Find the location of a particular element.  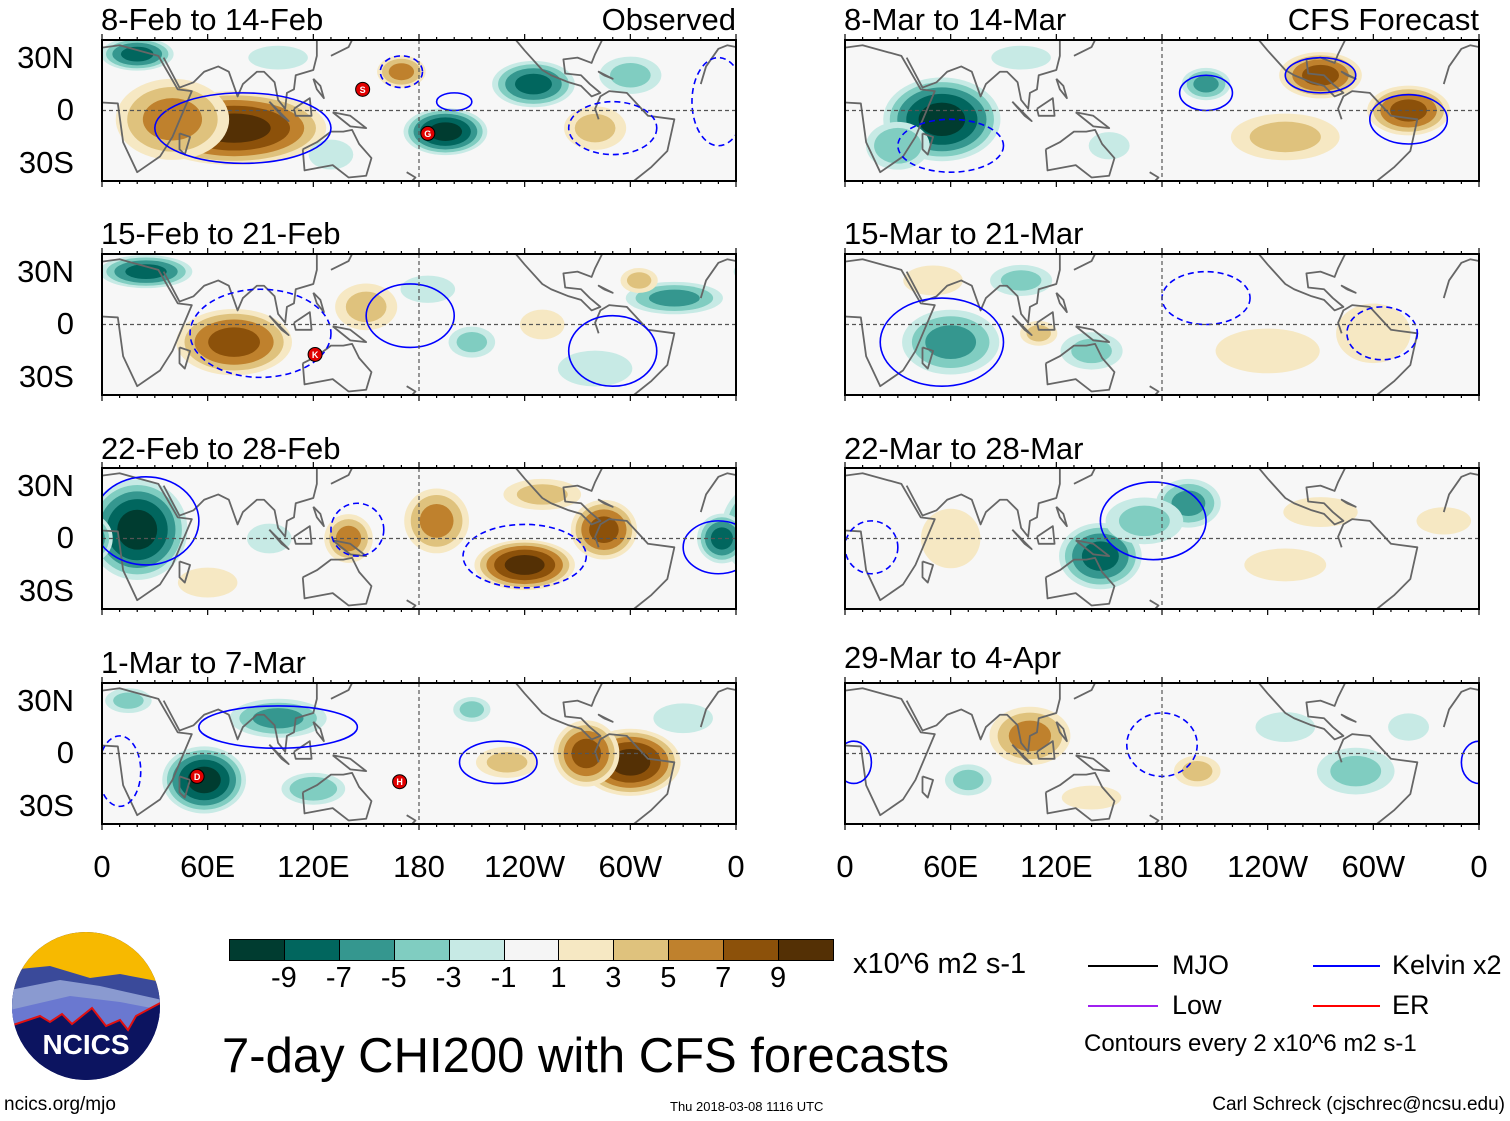

map-panel is located at coordinates (1162, 753).